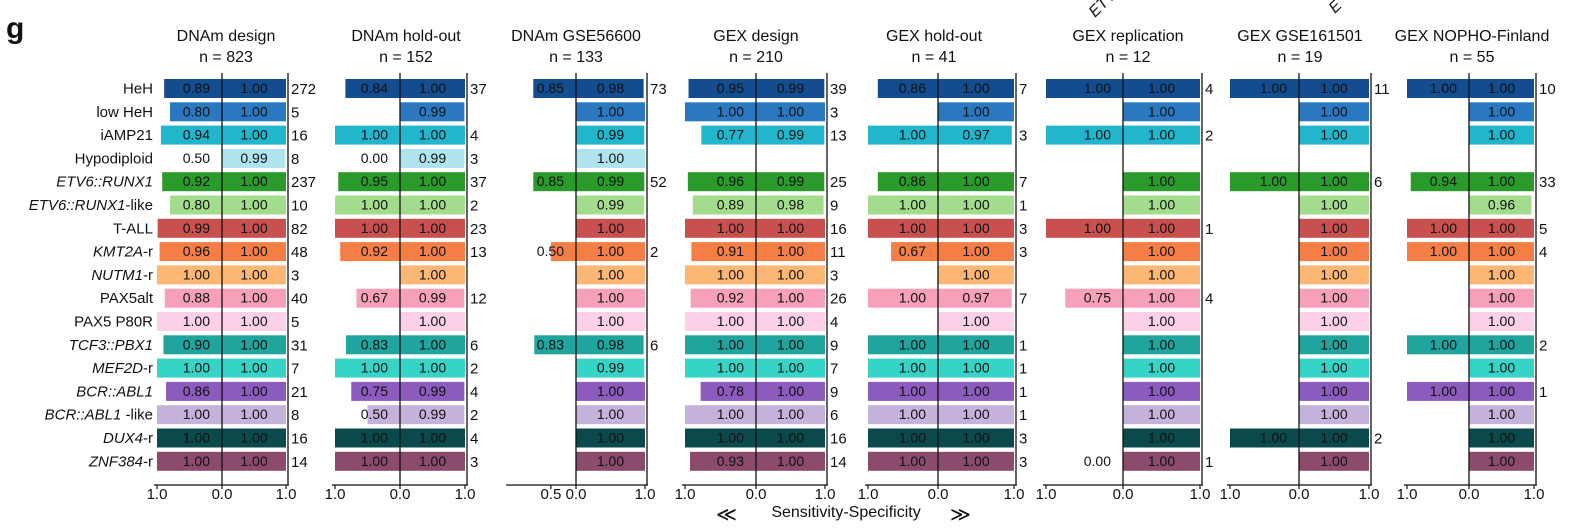 Image resolution: width=1586 pixels, height=530 pixels. I want to click on category-label-gene: ZNF384, so click(115, 461).